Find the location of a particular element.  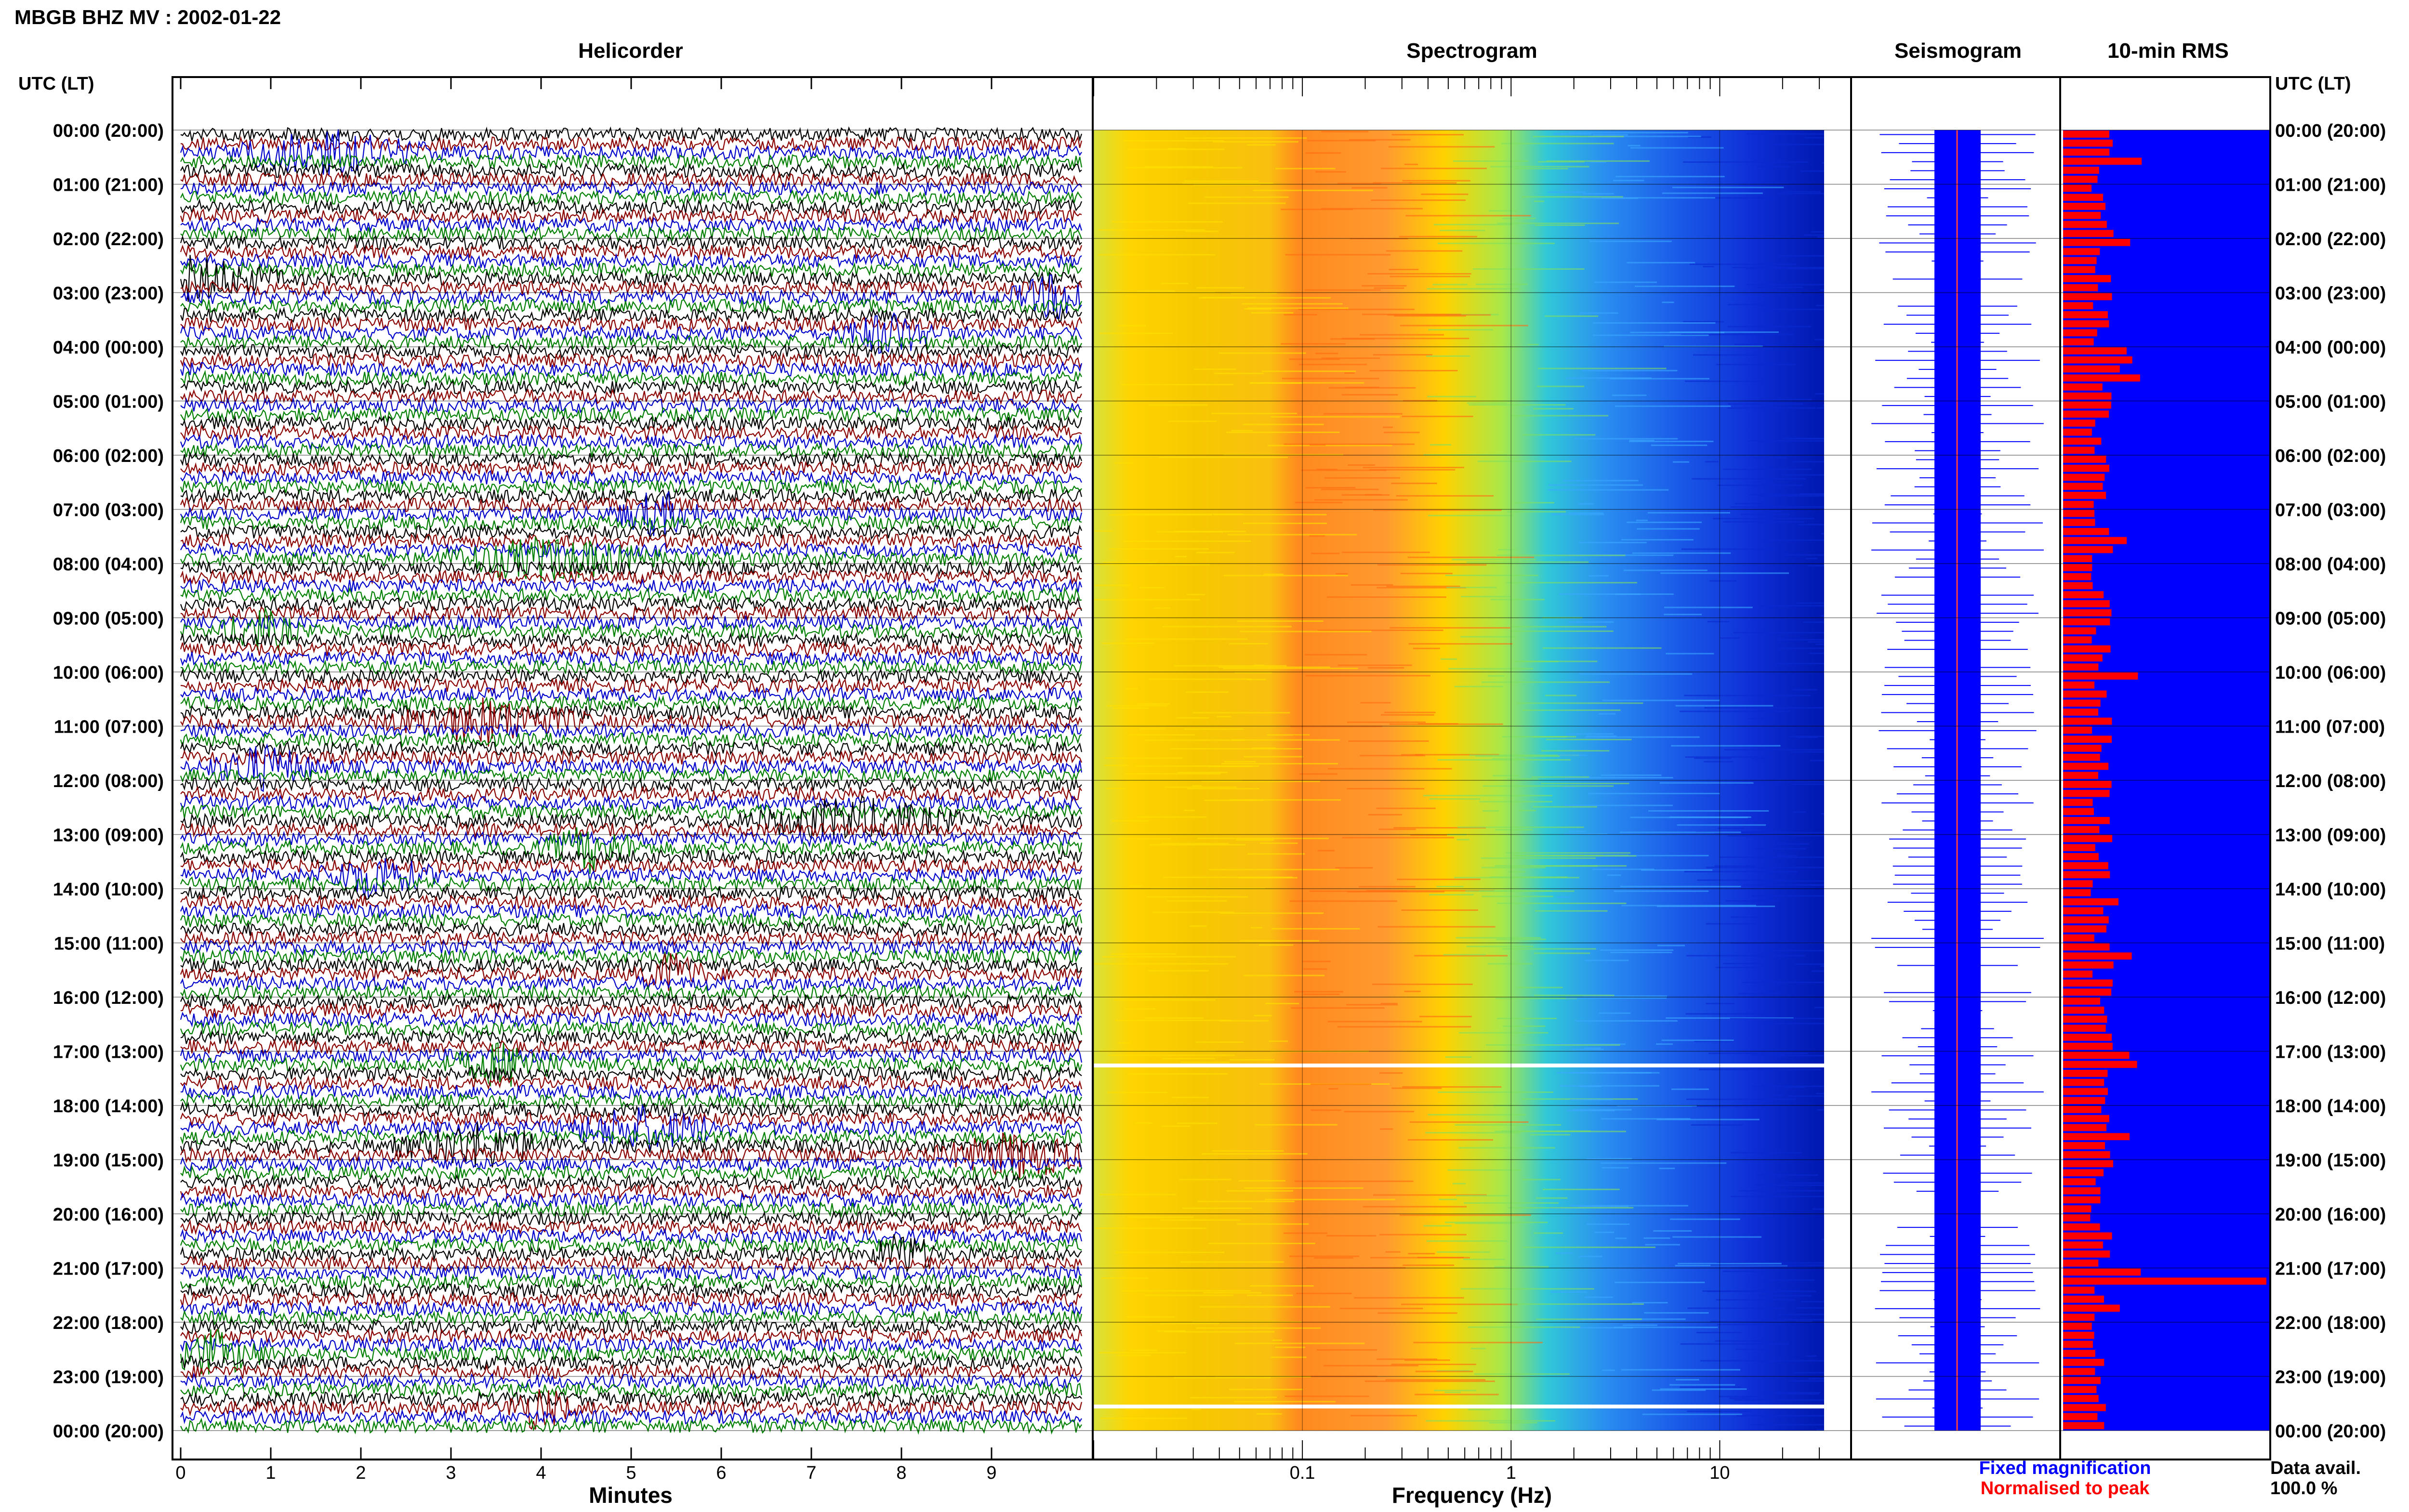

time-label-right: 19:00 (15:00) is located at coordinates (2330, 1161).